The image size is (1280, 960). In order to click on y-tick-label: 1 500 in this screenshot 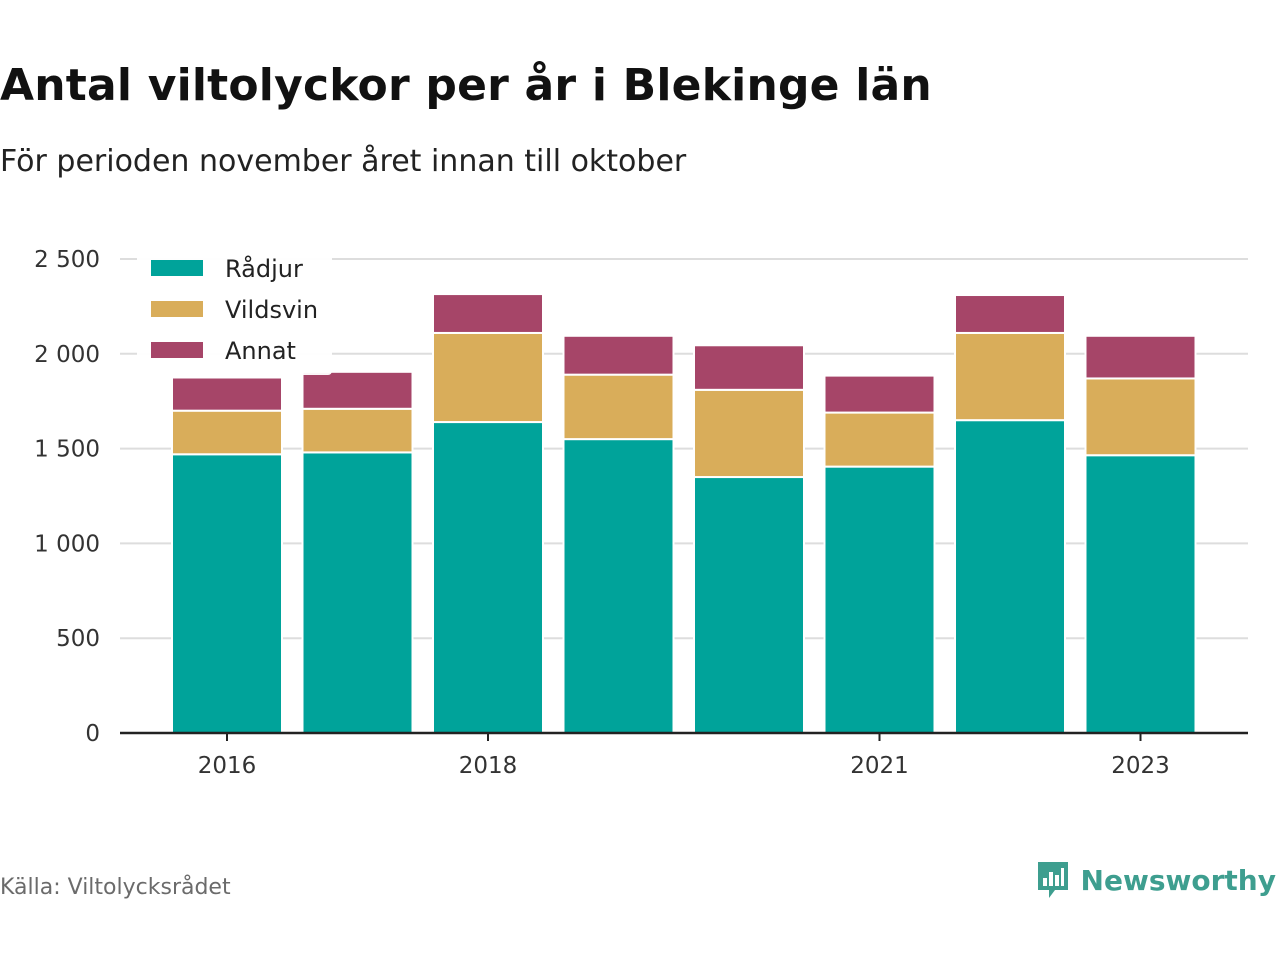, I will do `click(67, 450)`.